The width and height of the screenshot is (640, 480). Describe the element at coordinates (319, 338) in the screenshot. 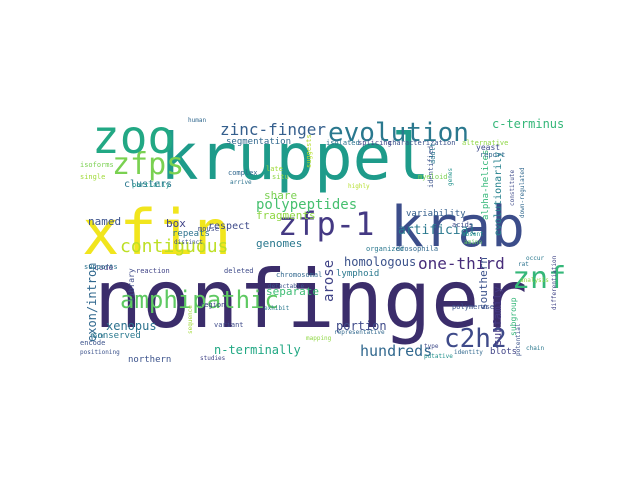

I see `word: mapping` at that location.